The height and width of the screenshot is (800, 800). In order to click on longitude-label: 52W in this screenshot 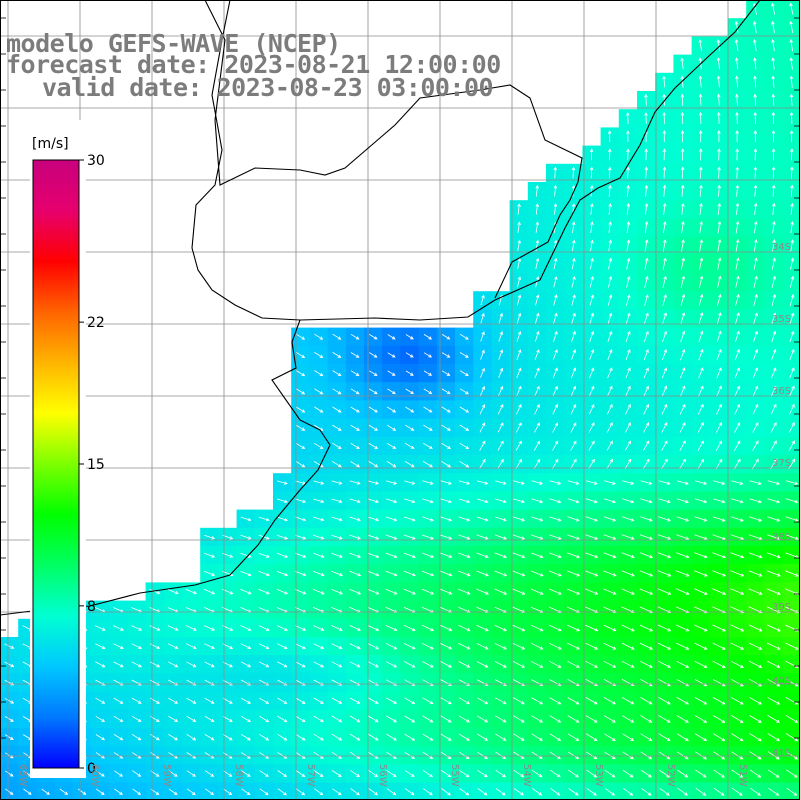, I will do `click(670, 775)`.